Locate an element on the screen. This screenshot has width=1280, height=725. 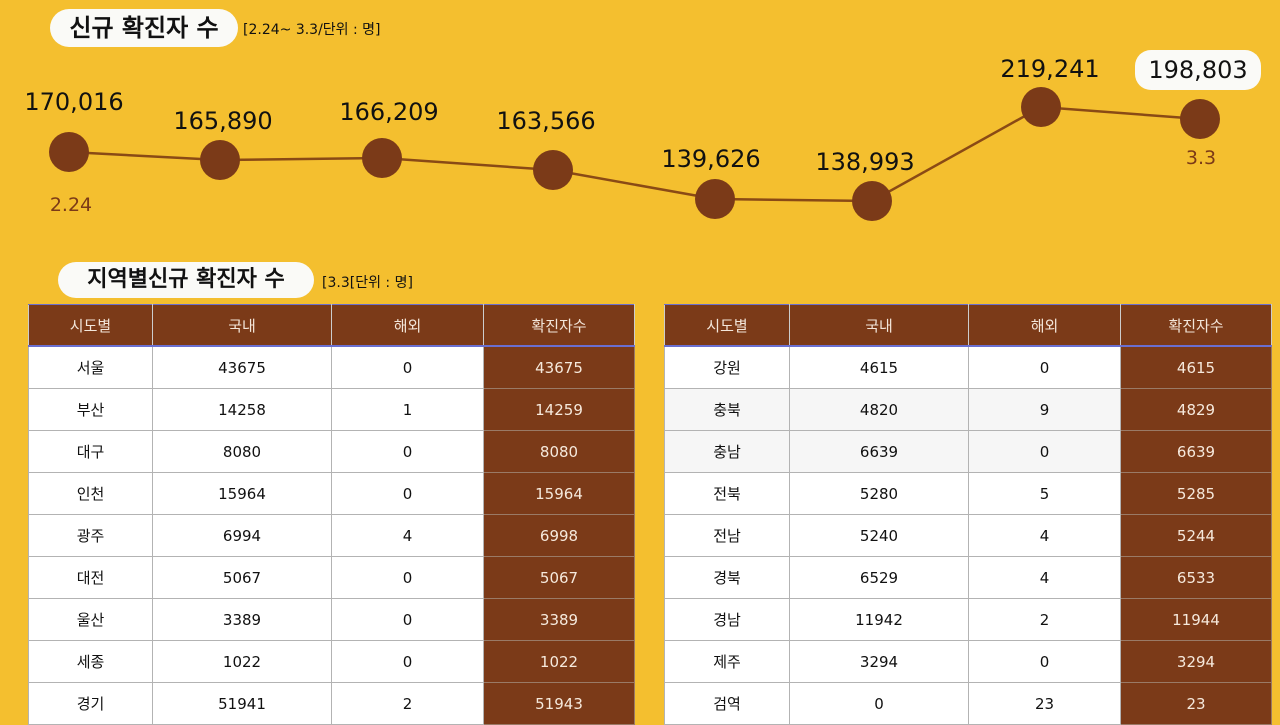
region-section-subtitle: [3.3[단위 : 명] is located at coordinates (367, 283).